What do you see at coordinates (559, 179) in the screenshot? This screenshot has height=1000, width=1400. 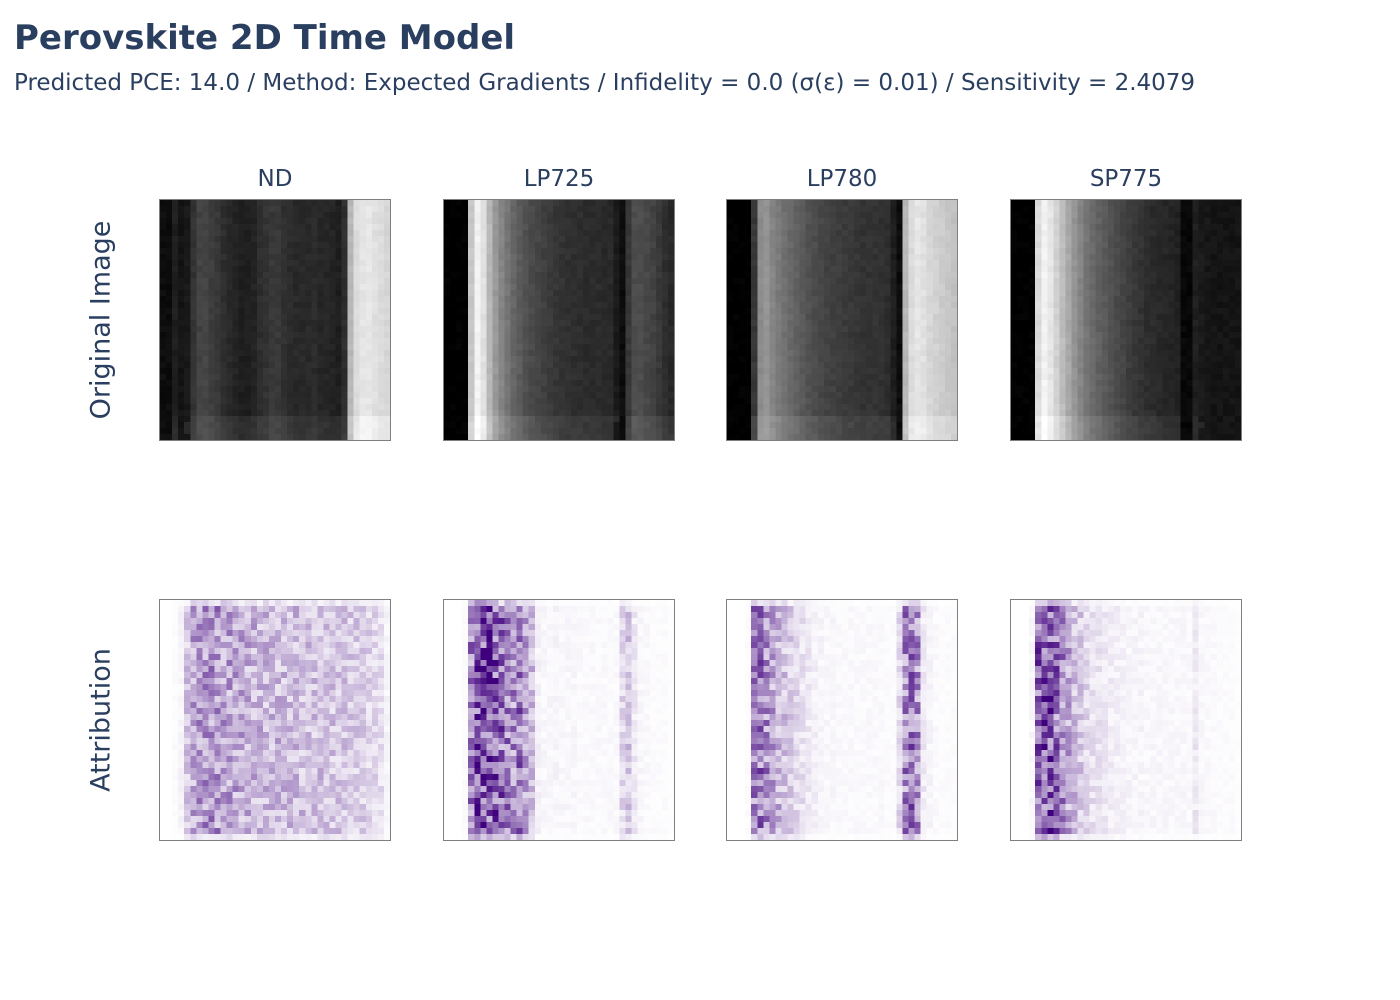 I see `column-title-lp725: LP725` at bounding box center [559, 179].